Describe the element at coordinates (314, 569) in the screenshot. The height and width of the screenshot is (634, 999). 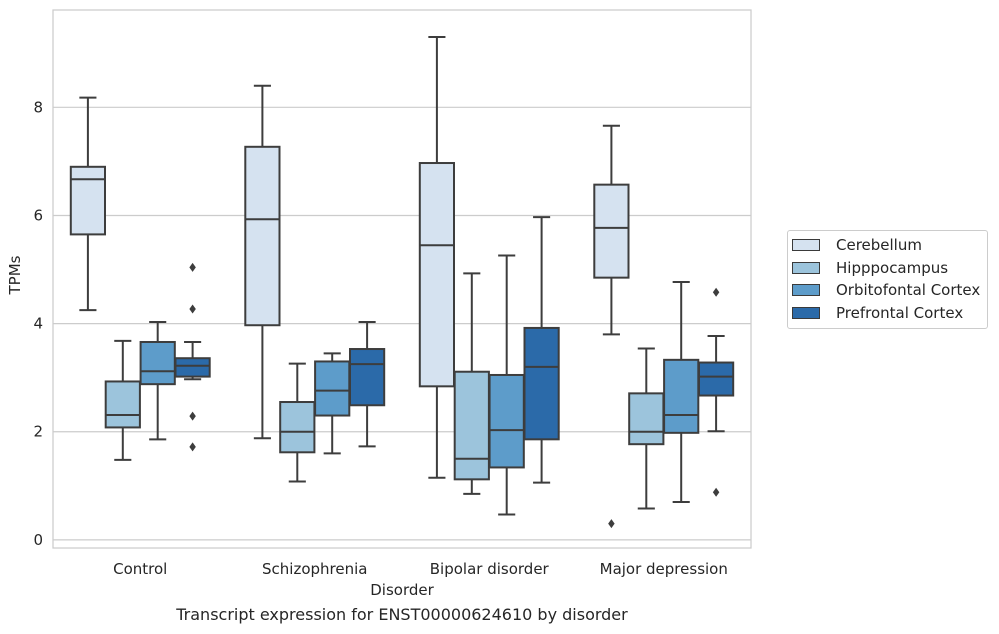
I see `x-tick-label: Schizophrenia` at that location.